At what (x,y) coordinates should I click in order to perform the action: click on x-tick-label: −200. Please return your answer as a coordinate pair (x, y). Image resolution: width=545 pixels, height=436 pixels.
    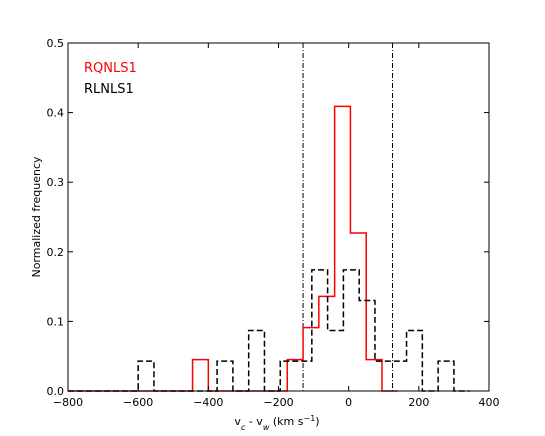
    Looking at the image, I should click on (278, 402).